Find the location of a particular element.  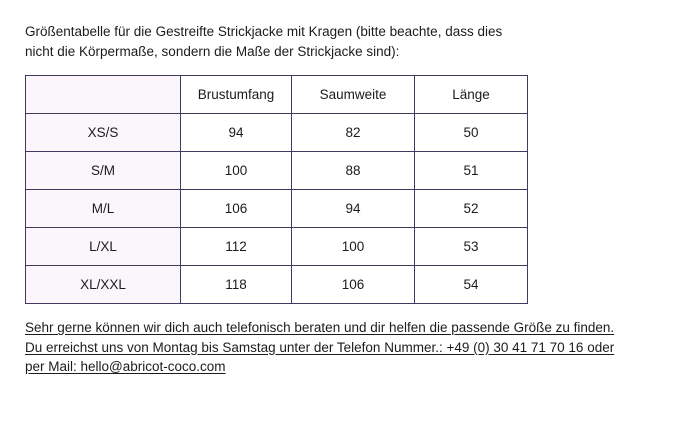

contact-line-3-email: per Mail: hello@abricot-coco.com is located at coordinates (125, 366).